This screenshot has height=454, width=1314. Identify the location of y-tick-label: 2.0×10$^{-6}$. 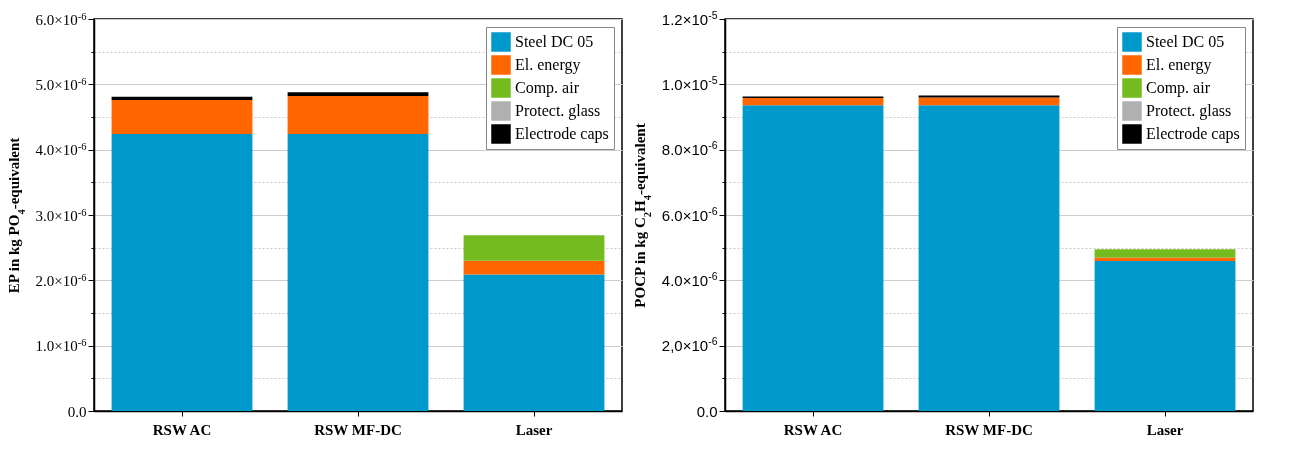
(61, 280).